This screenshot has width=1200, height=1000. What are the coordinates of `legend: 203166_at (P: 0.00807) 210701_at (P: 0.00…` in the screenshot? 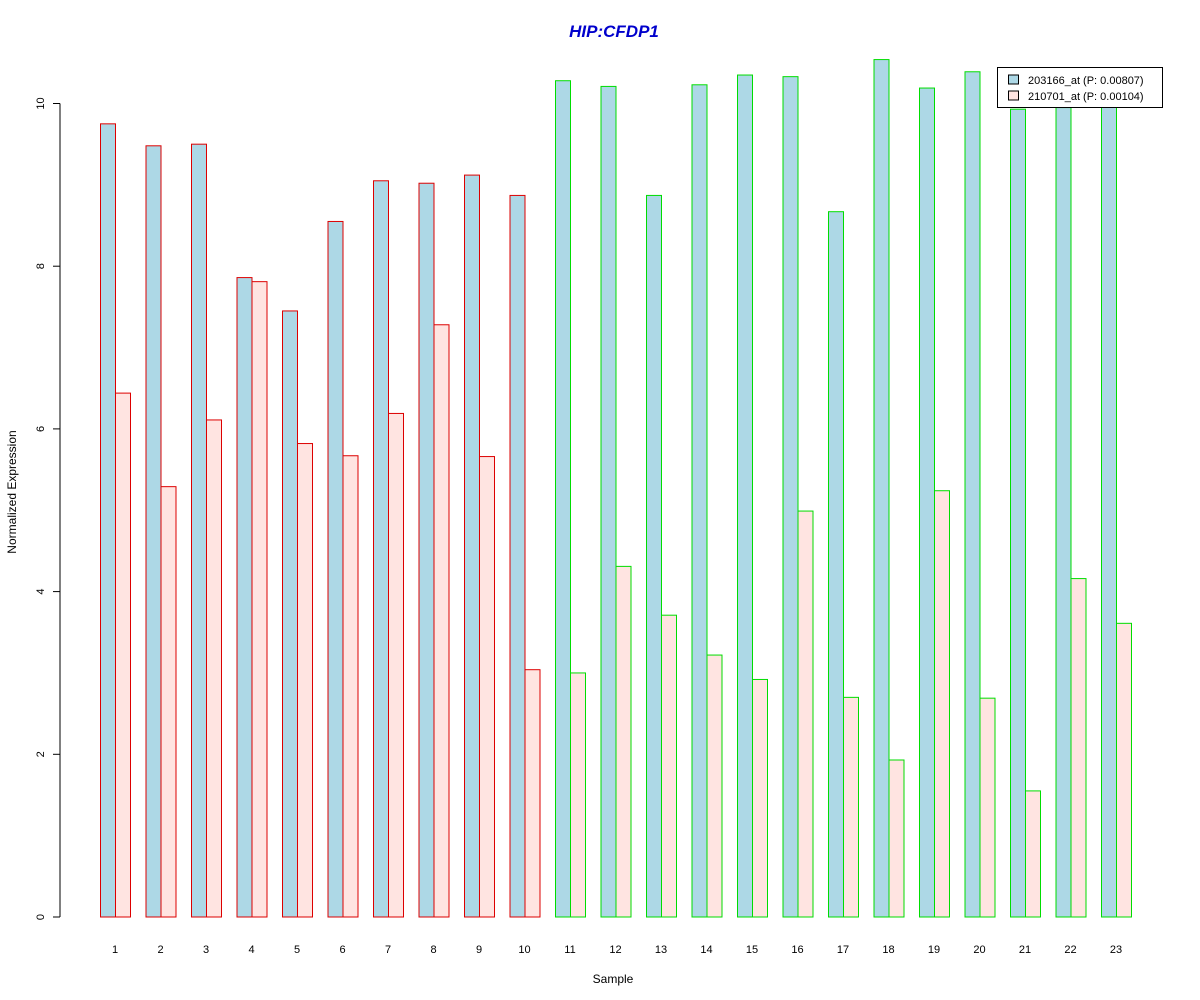 It's located at (1080, 87).